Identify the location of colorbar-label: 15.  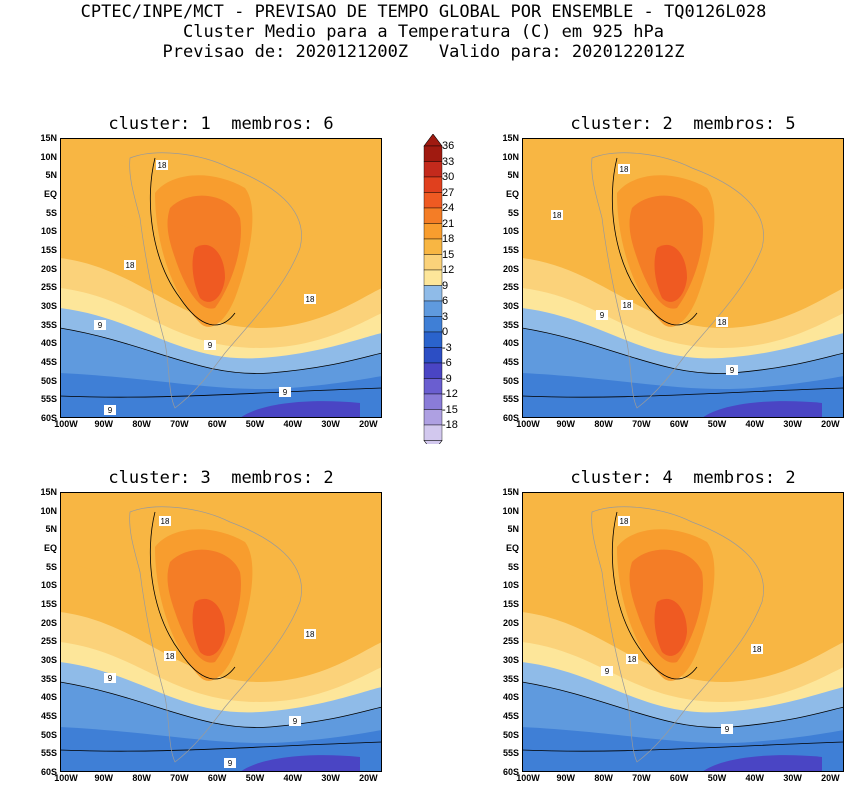
(448, 254).